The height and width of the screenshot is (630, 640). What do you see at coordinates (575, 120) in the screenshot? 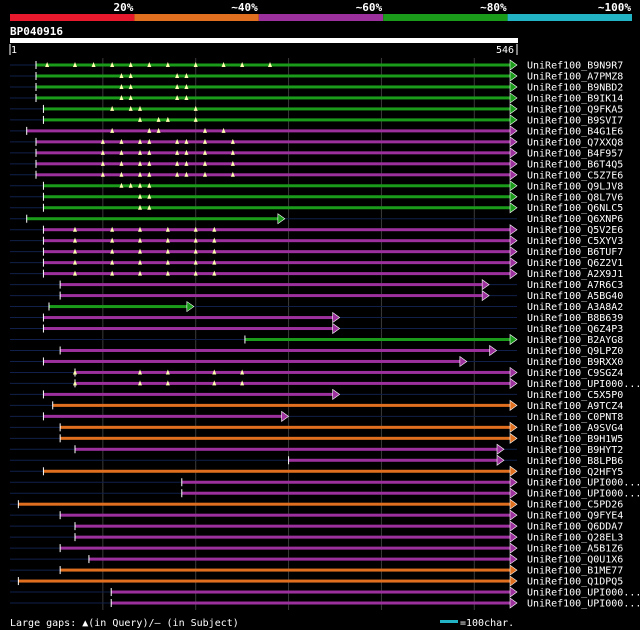
I see `hit-label: UniRef100_B9SVI7` at bounding box center [575, 120].